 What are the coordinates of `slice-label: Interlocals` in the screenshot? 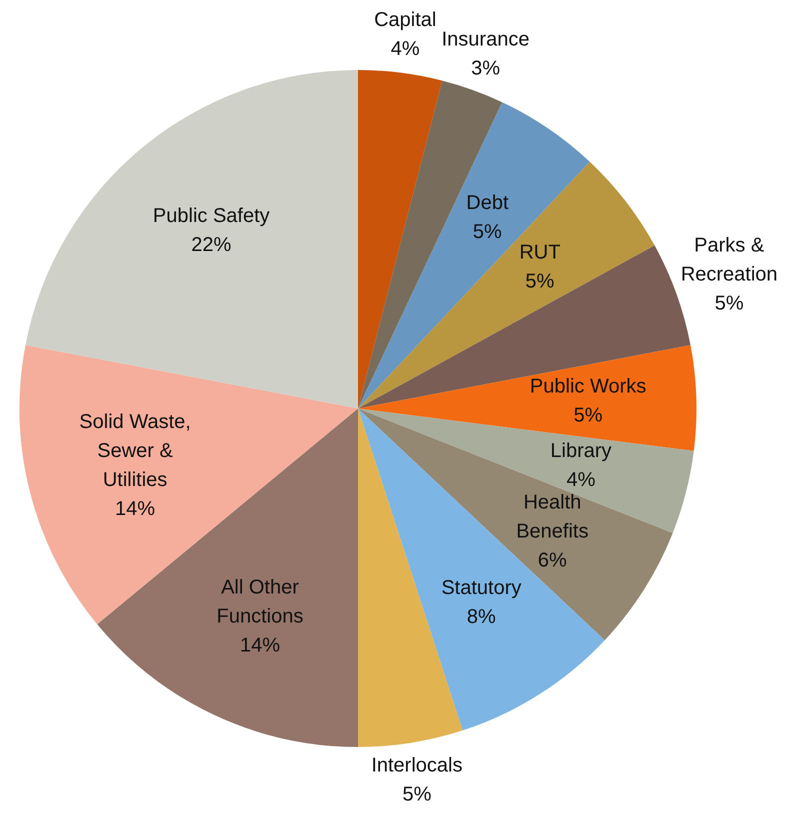 It's located at (416, 765).